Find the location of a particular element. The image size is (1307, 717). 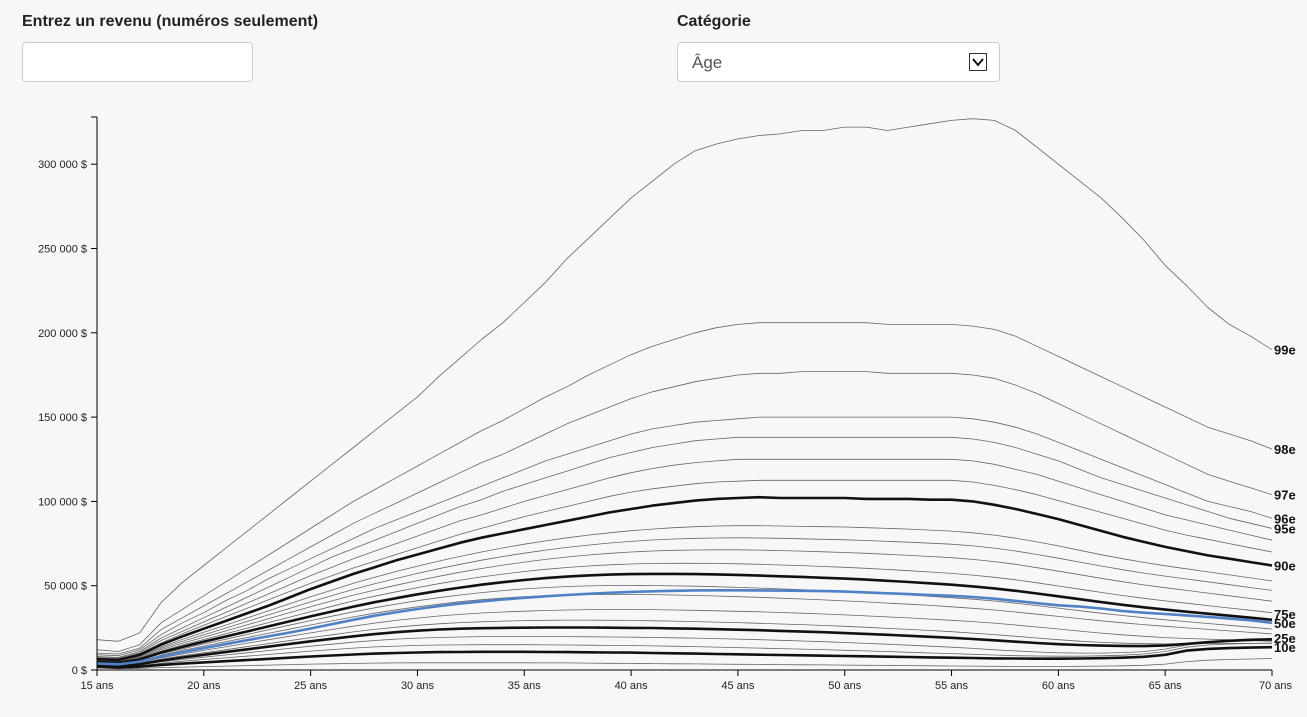

x-tick-label: 50 ans is located at coordinates (845, 686).